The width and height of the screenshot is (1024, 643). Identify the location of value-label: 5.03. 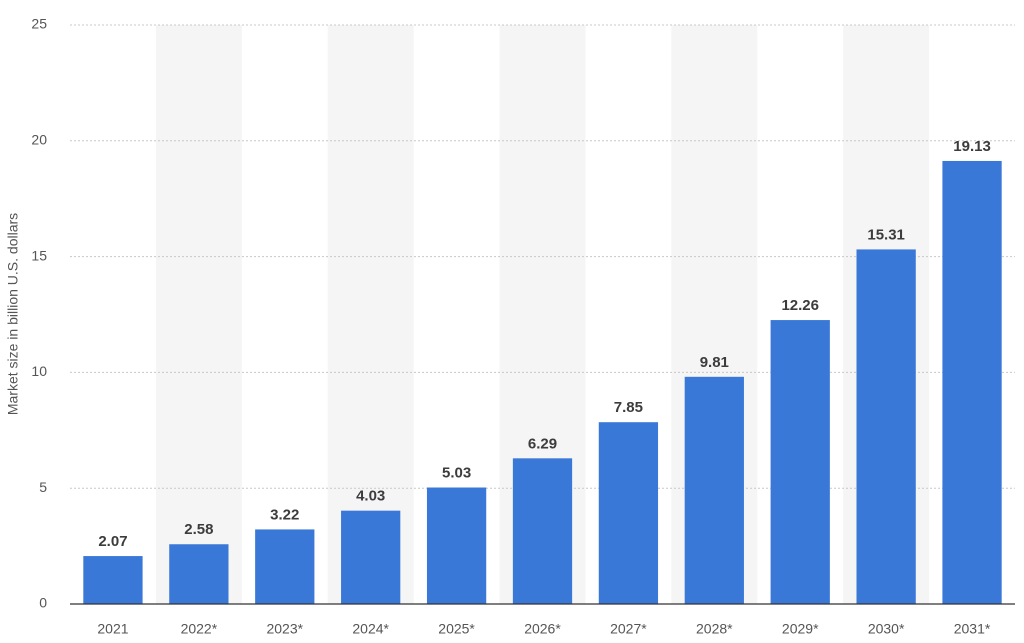
(456, 472).